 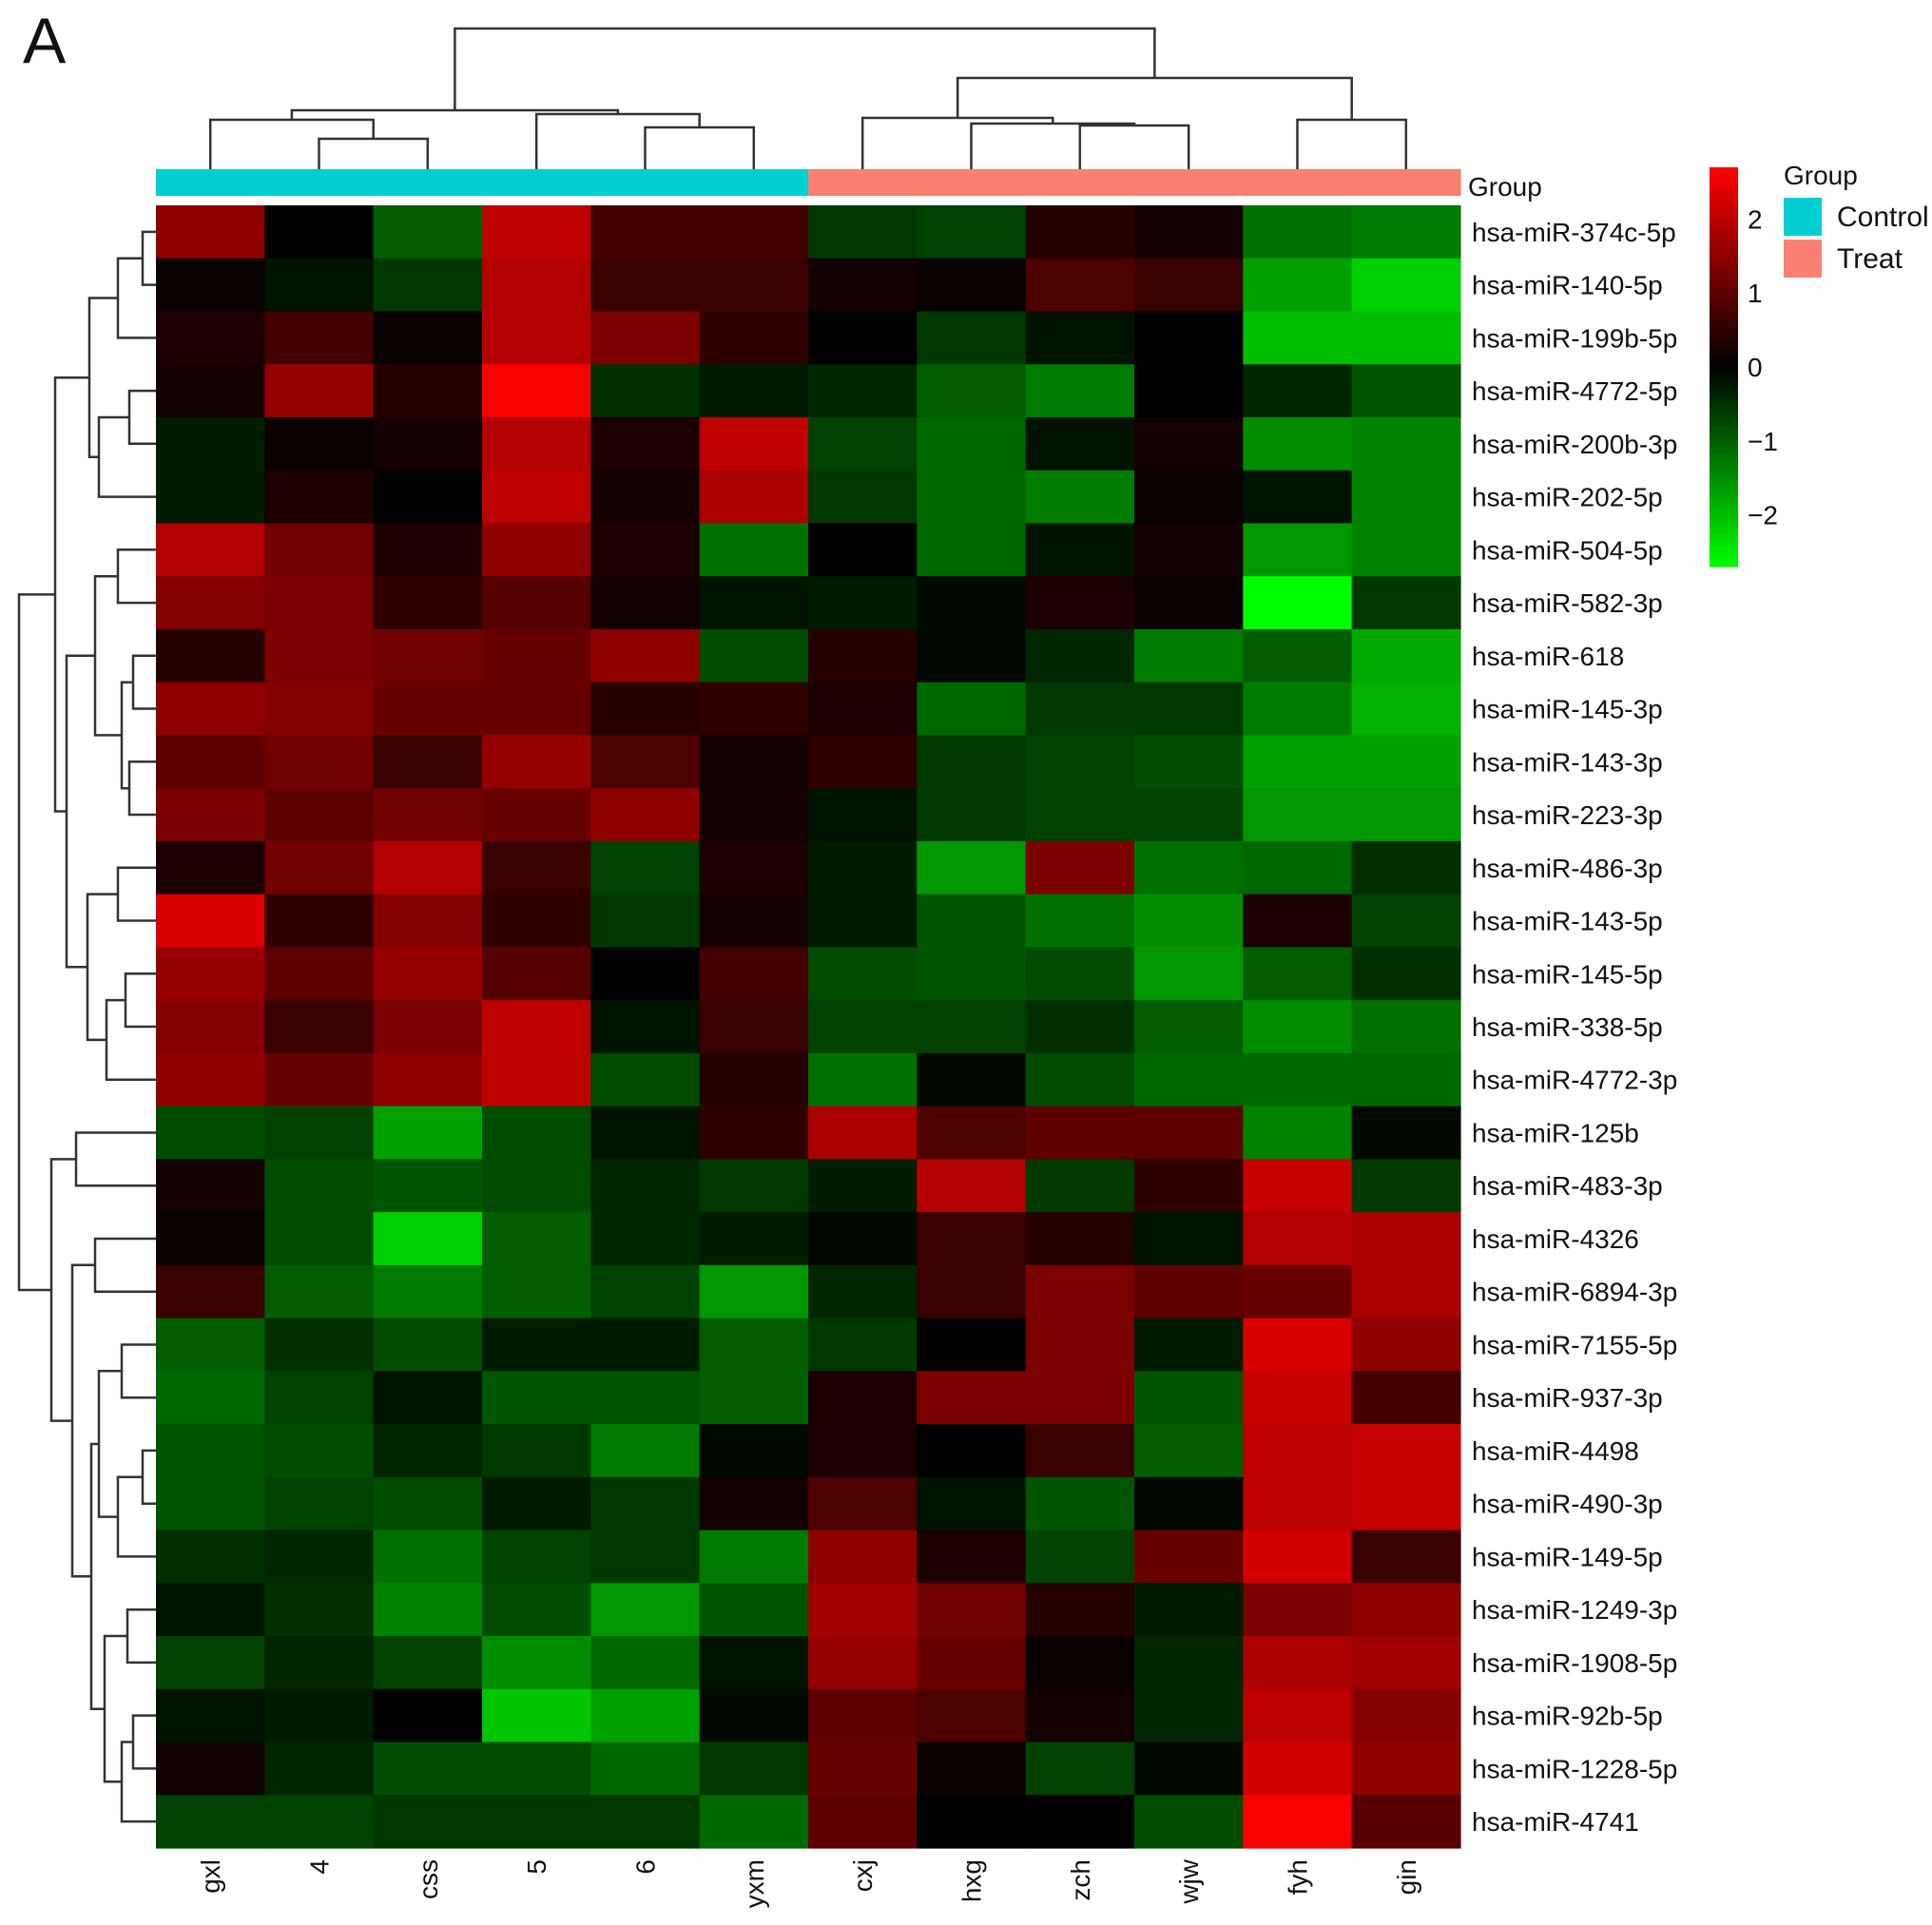 I want to click on column-label: zch, so click(x=1080, y=1880).